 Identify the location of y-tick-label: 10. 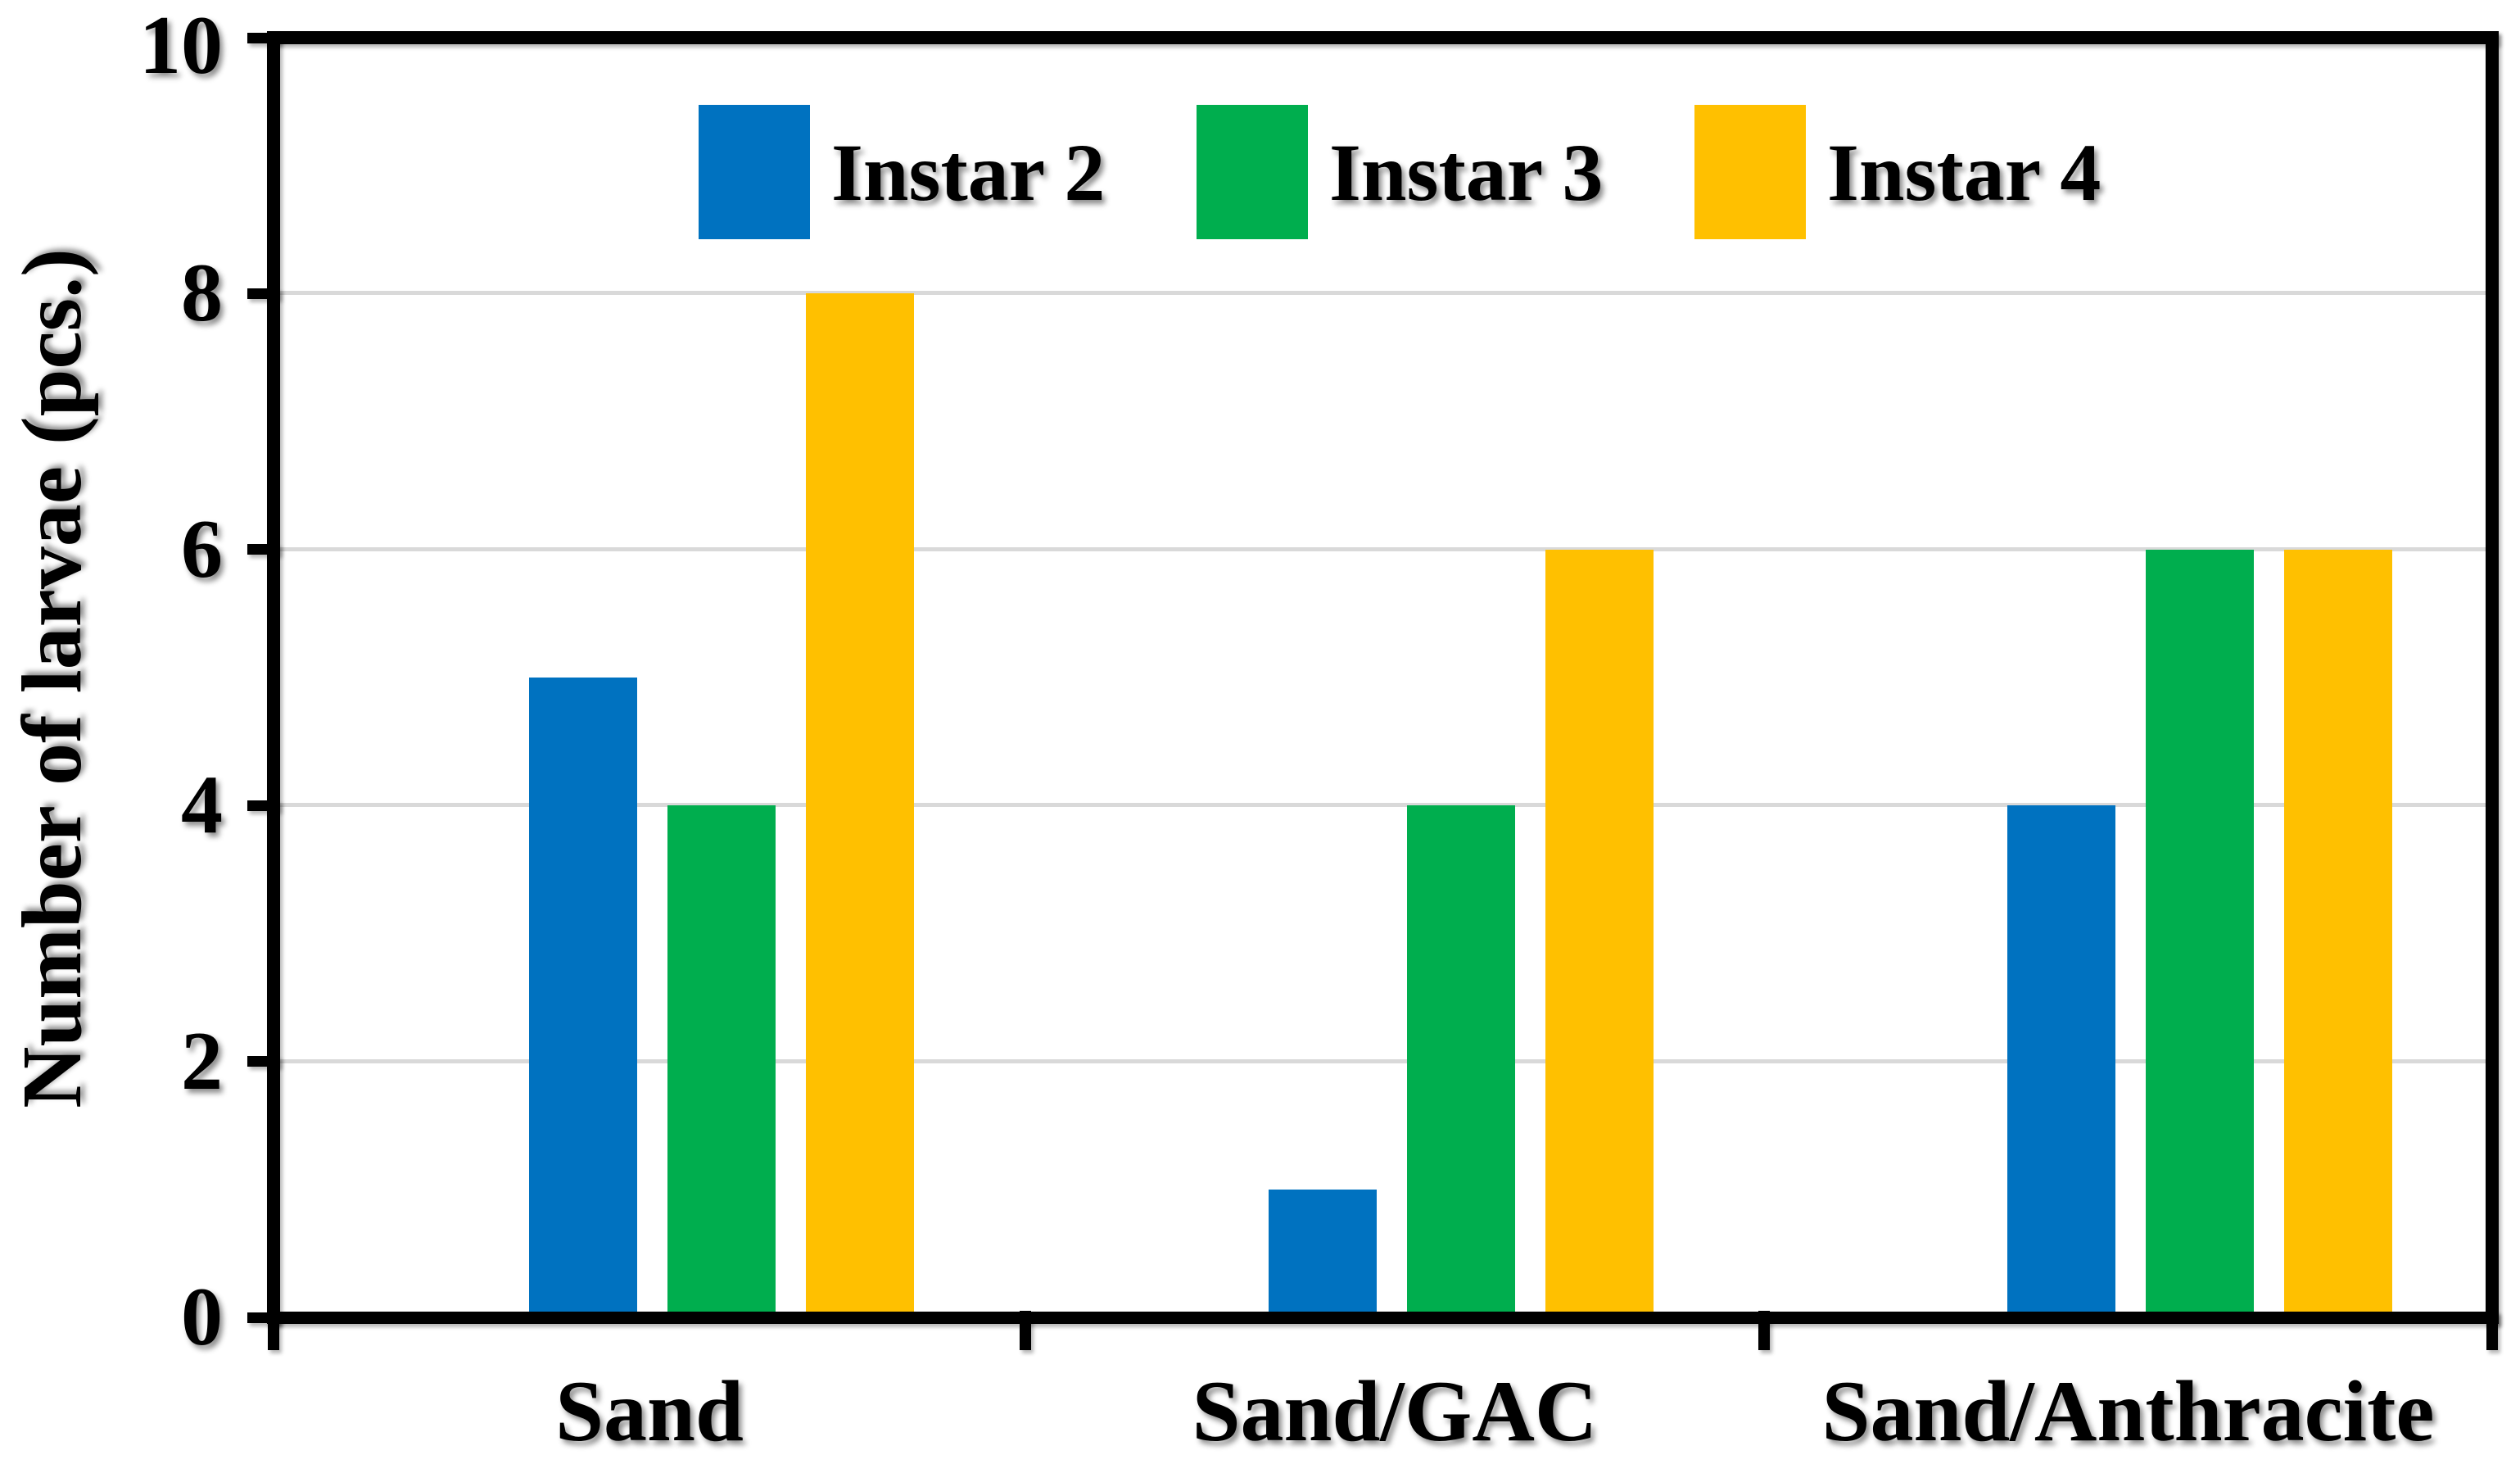
(181, 46).